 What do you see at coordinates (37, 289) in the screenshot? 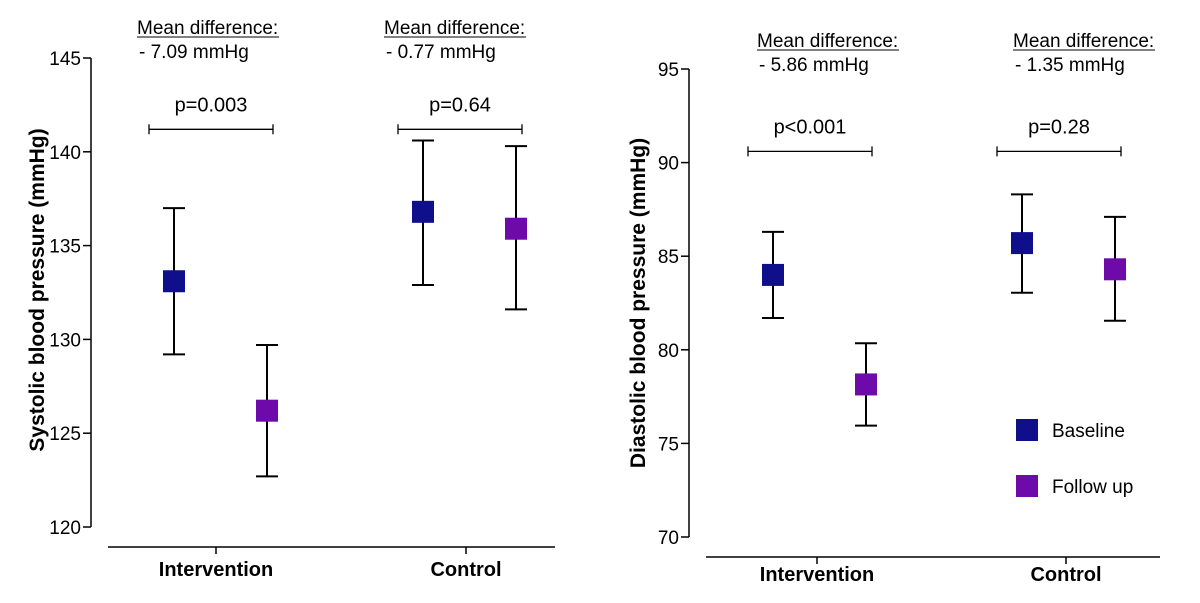
I see `y-axis-title-1: Systolic blood pressure (mmHg)` at bounding box center [37, 289].